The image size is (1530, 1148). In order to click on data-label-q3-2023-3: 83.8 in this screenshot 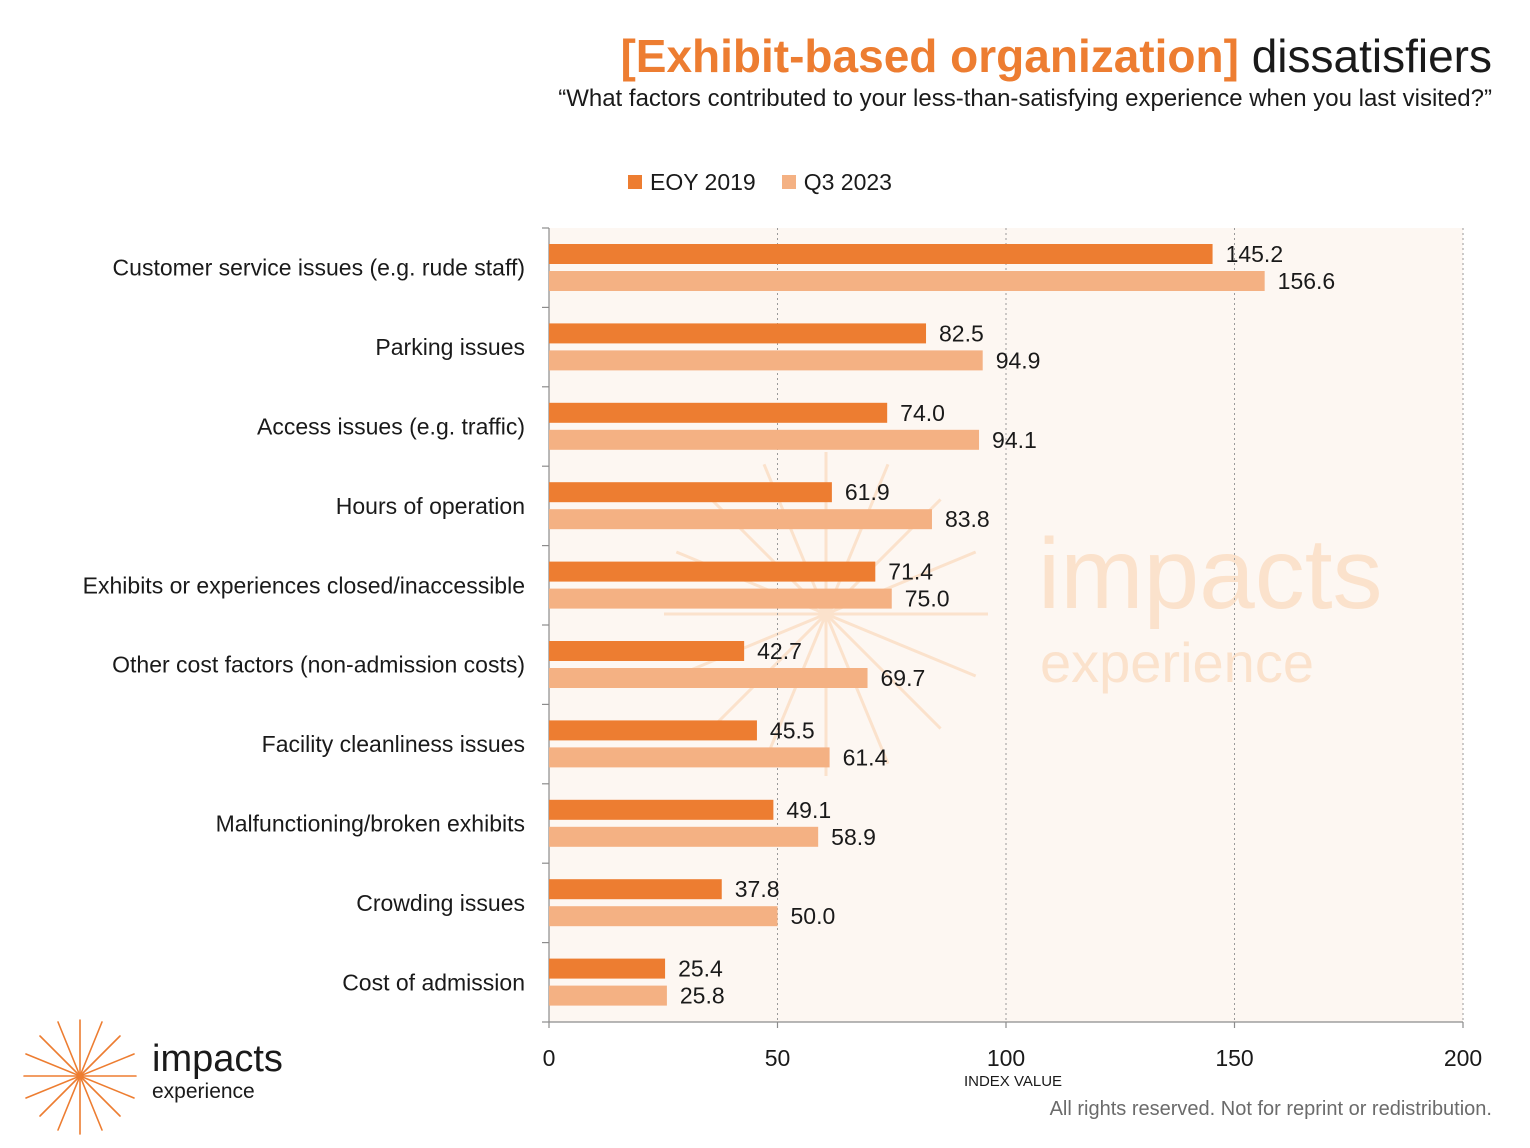, I will do `click(967, 519)`.